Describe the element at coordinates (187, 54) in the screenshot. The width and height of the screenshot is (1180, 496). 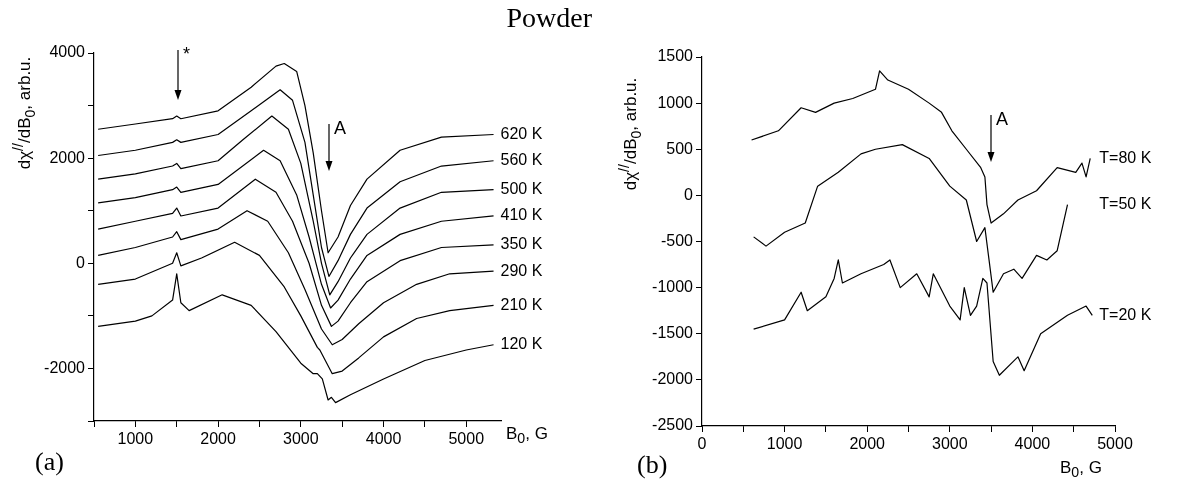
I see `annotation: *` at that location.